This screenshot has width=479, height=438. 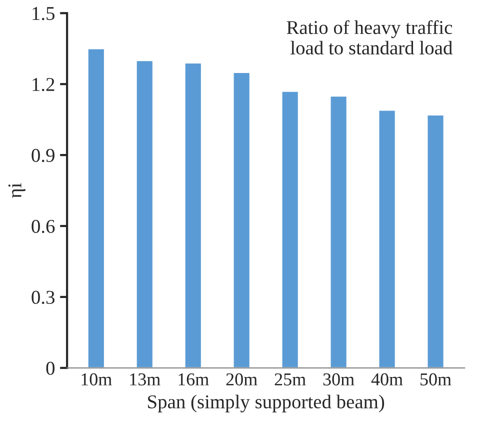 I want to click on y-tick-label: 1.2, so click(x=43, y=85).